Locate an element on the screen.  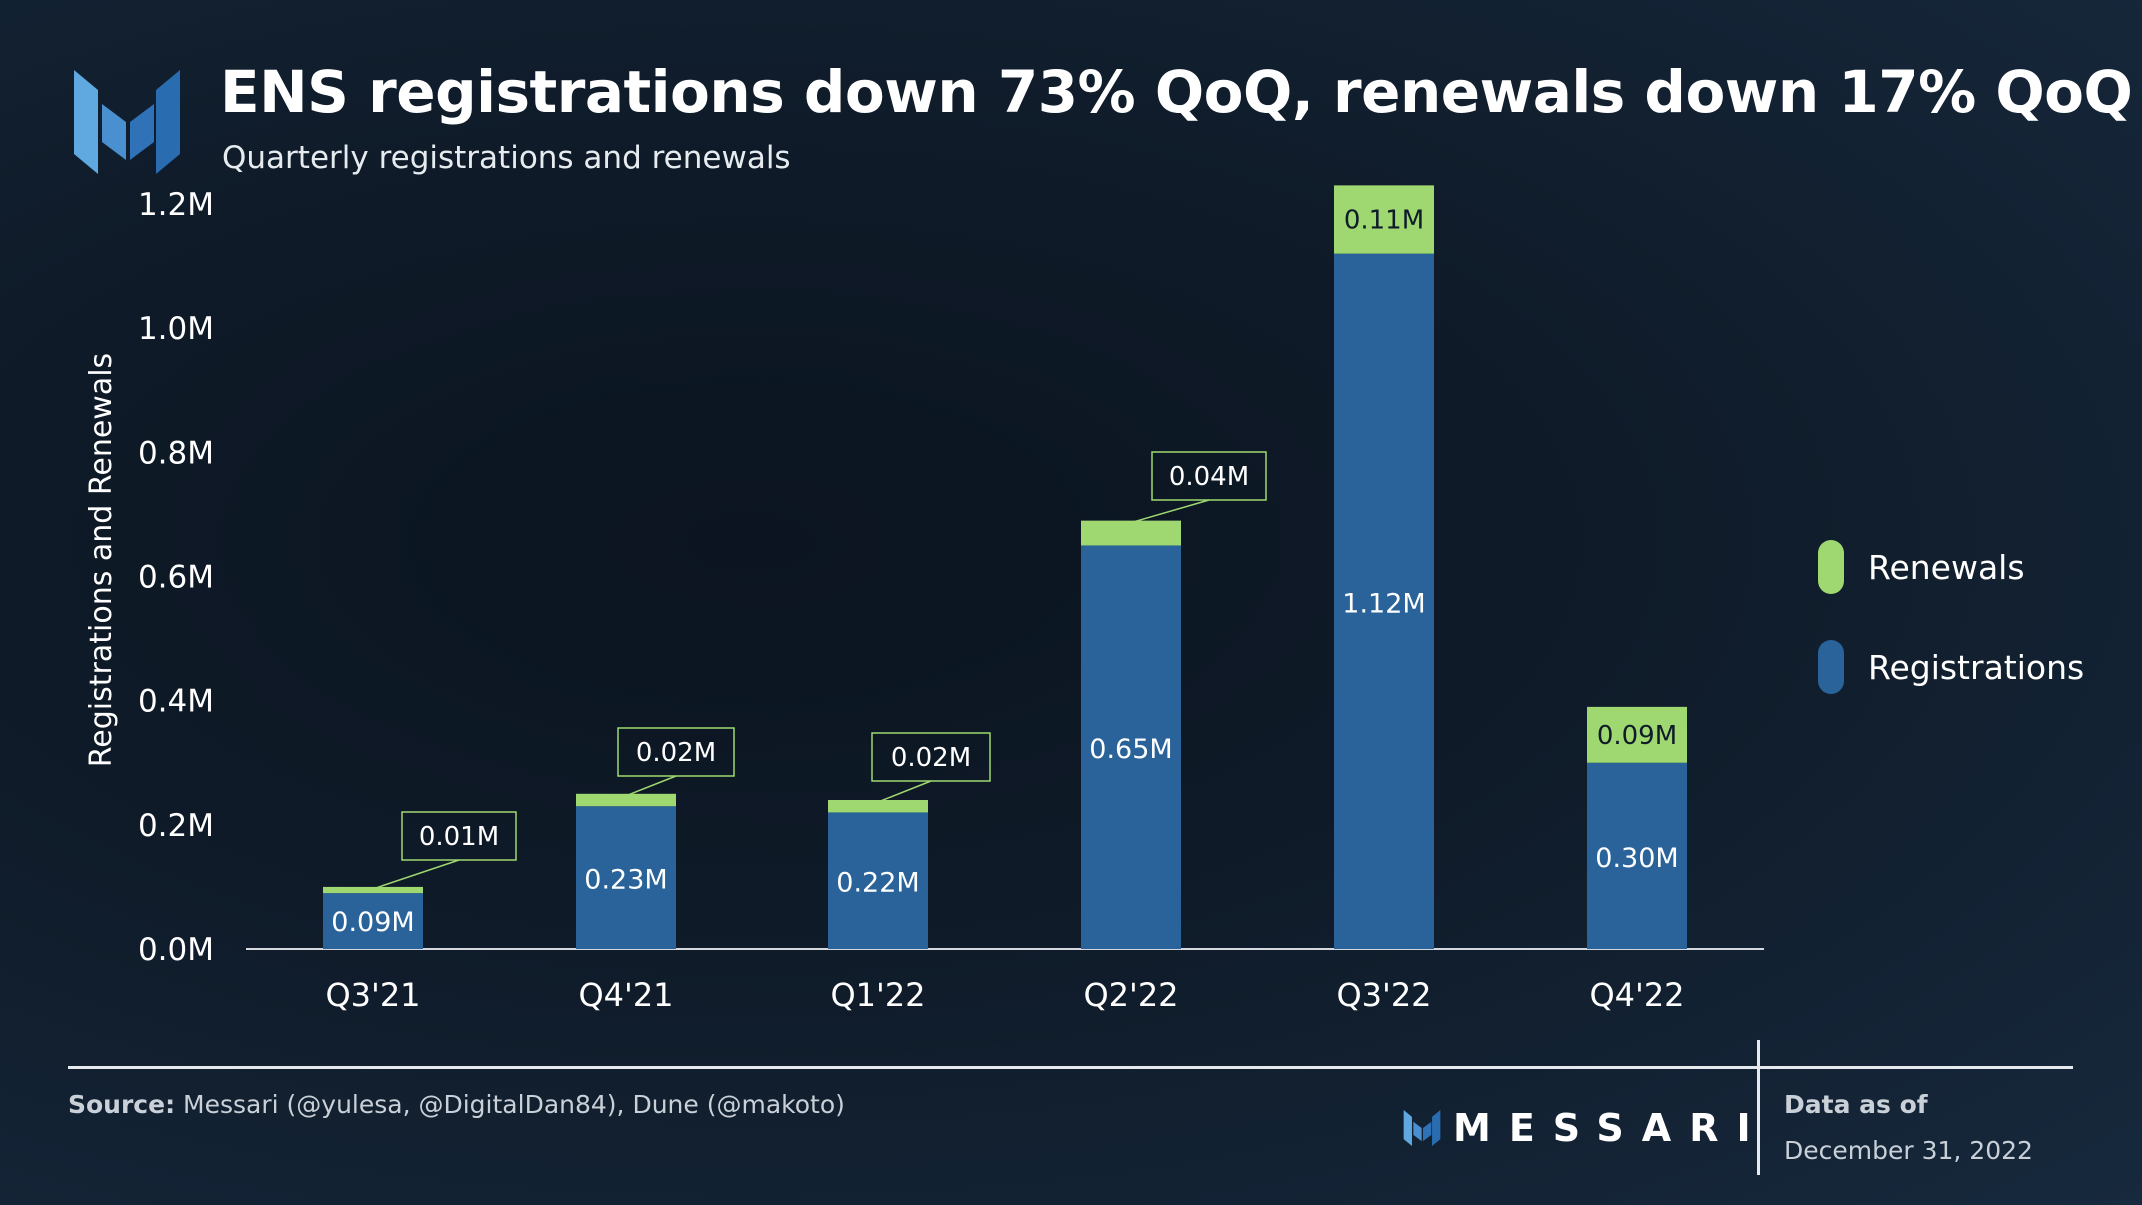
data-label-renewals: 0.11M is located at coordinates (1384, 221).